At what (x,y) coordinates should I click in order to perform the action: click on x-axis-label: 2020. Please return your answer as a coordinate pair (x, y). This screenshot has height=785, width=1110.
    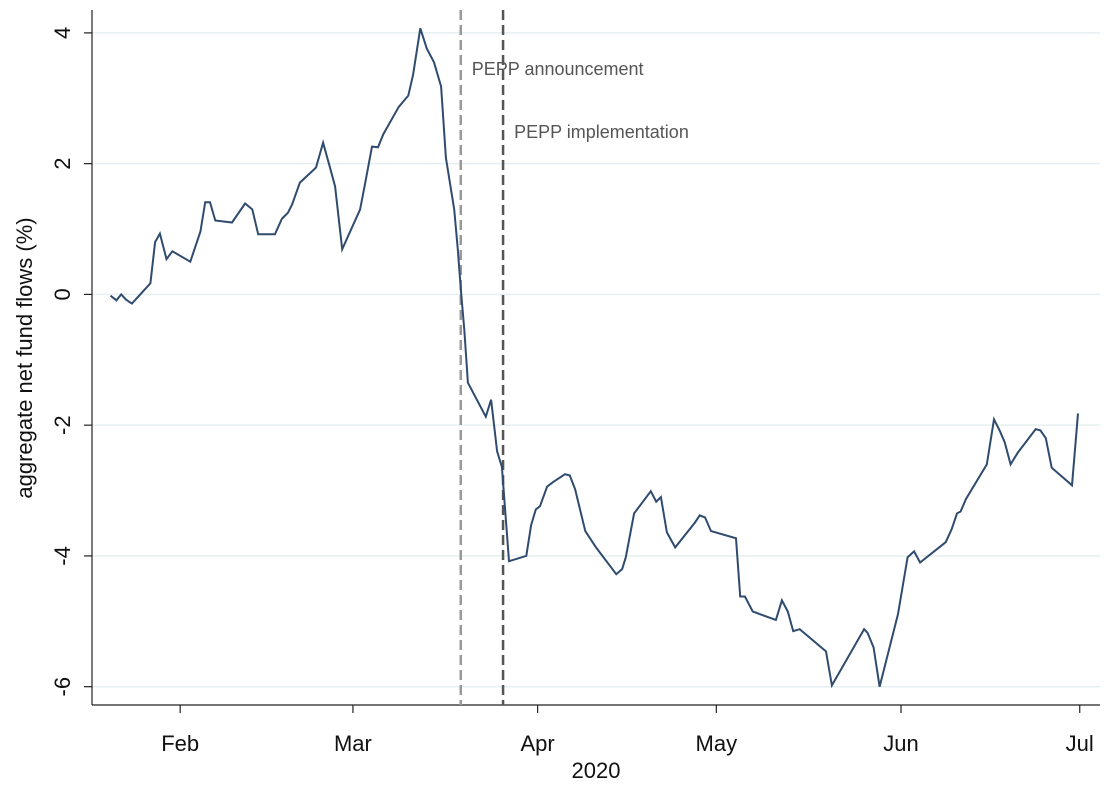
    Looking at the image, I should click on (596, 770).